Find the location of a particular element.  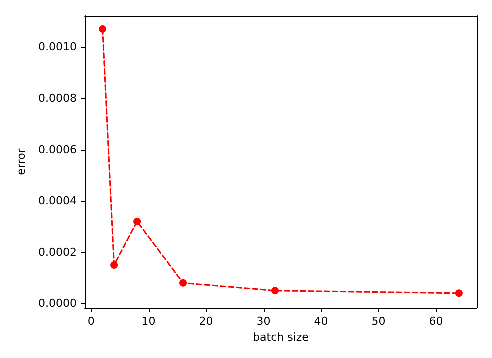

y-tick-label: 0.0006 is located at coordinates (57, 149).